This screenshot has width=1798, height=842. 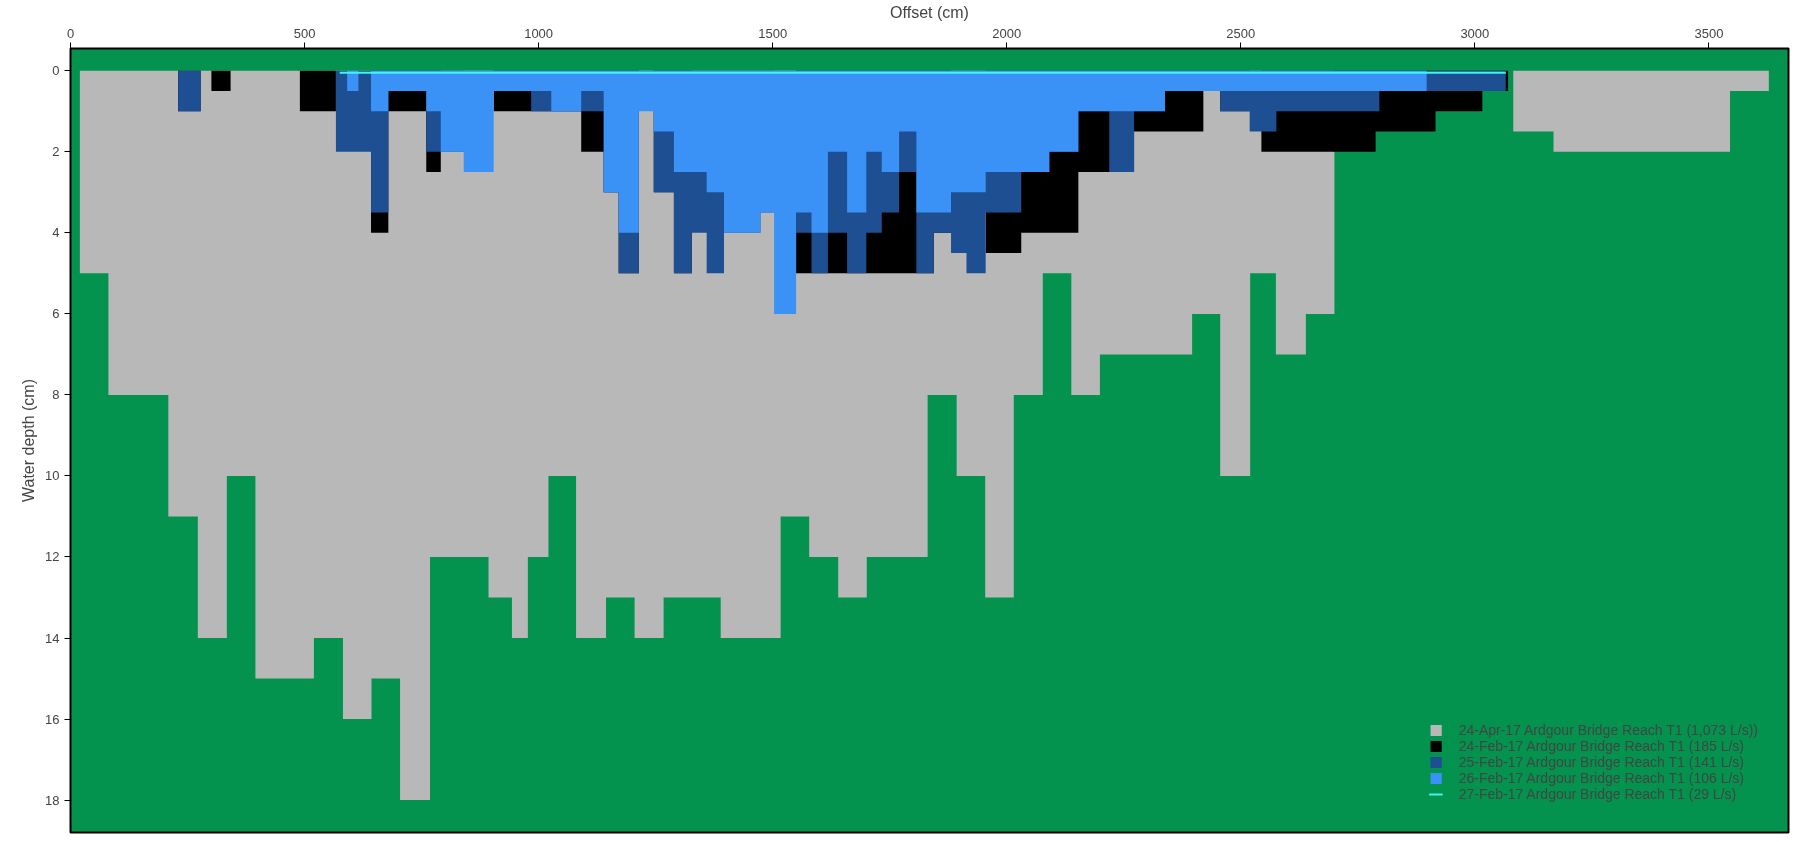 I want to click on y-tick-label: 12, so click(x=52, y=557).